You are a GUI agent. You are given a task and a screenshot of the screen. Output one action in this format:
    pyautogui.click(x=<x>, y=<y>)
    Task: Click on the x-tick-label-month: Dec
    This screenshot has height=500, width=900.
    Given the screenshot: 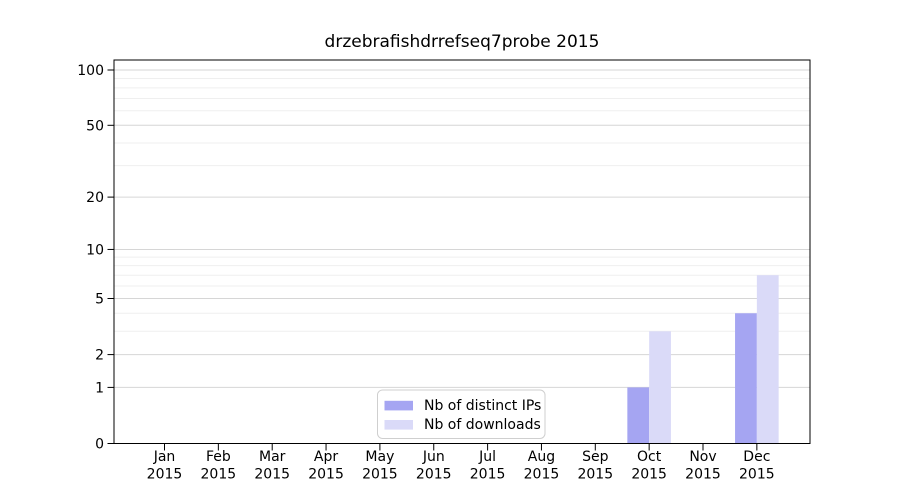 What is the action you would take?
    pyautogui.click(x=756, y=457)
    